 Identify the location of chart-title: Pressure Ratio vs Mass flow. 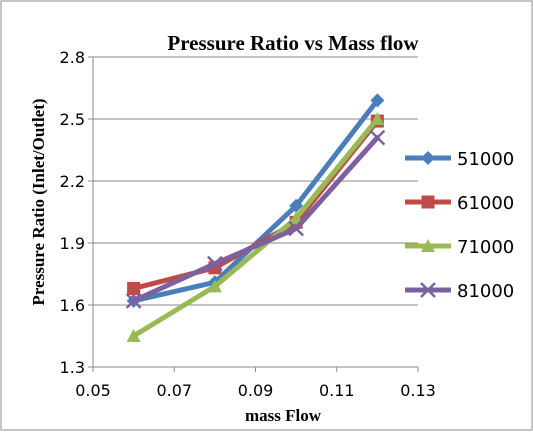
(293, 43).